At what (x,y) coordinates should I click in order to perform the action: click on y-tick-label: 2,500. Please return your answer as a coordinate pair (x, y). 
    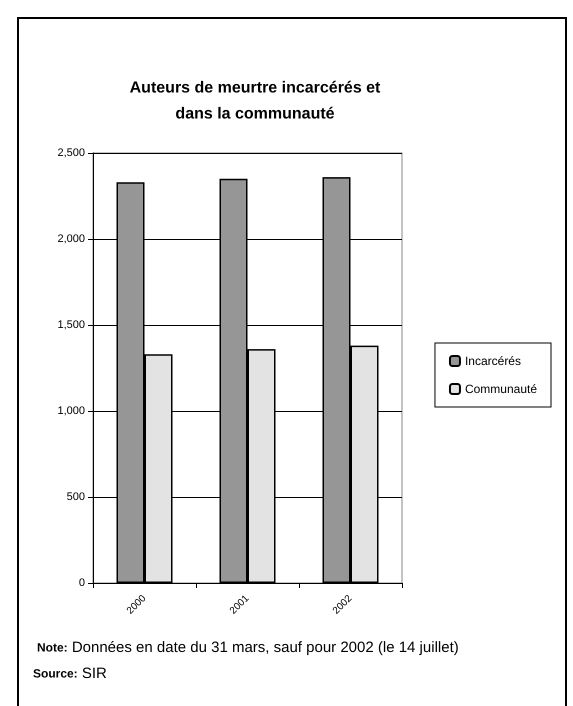
    Looking at the image, I should click on (71, 153).